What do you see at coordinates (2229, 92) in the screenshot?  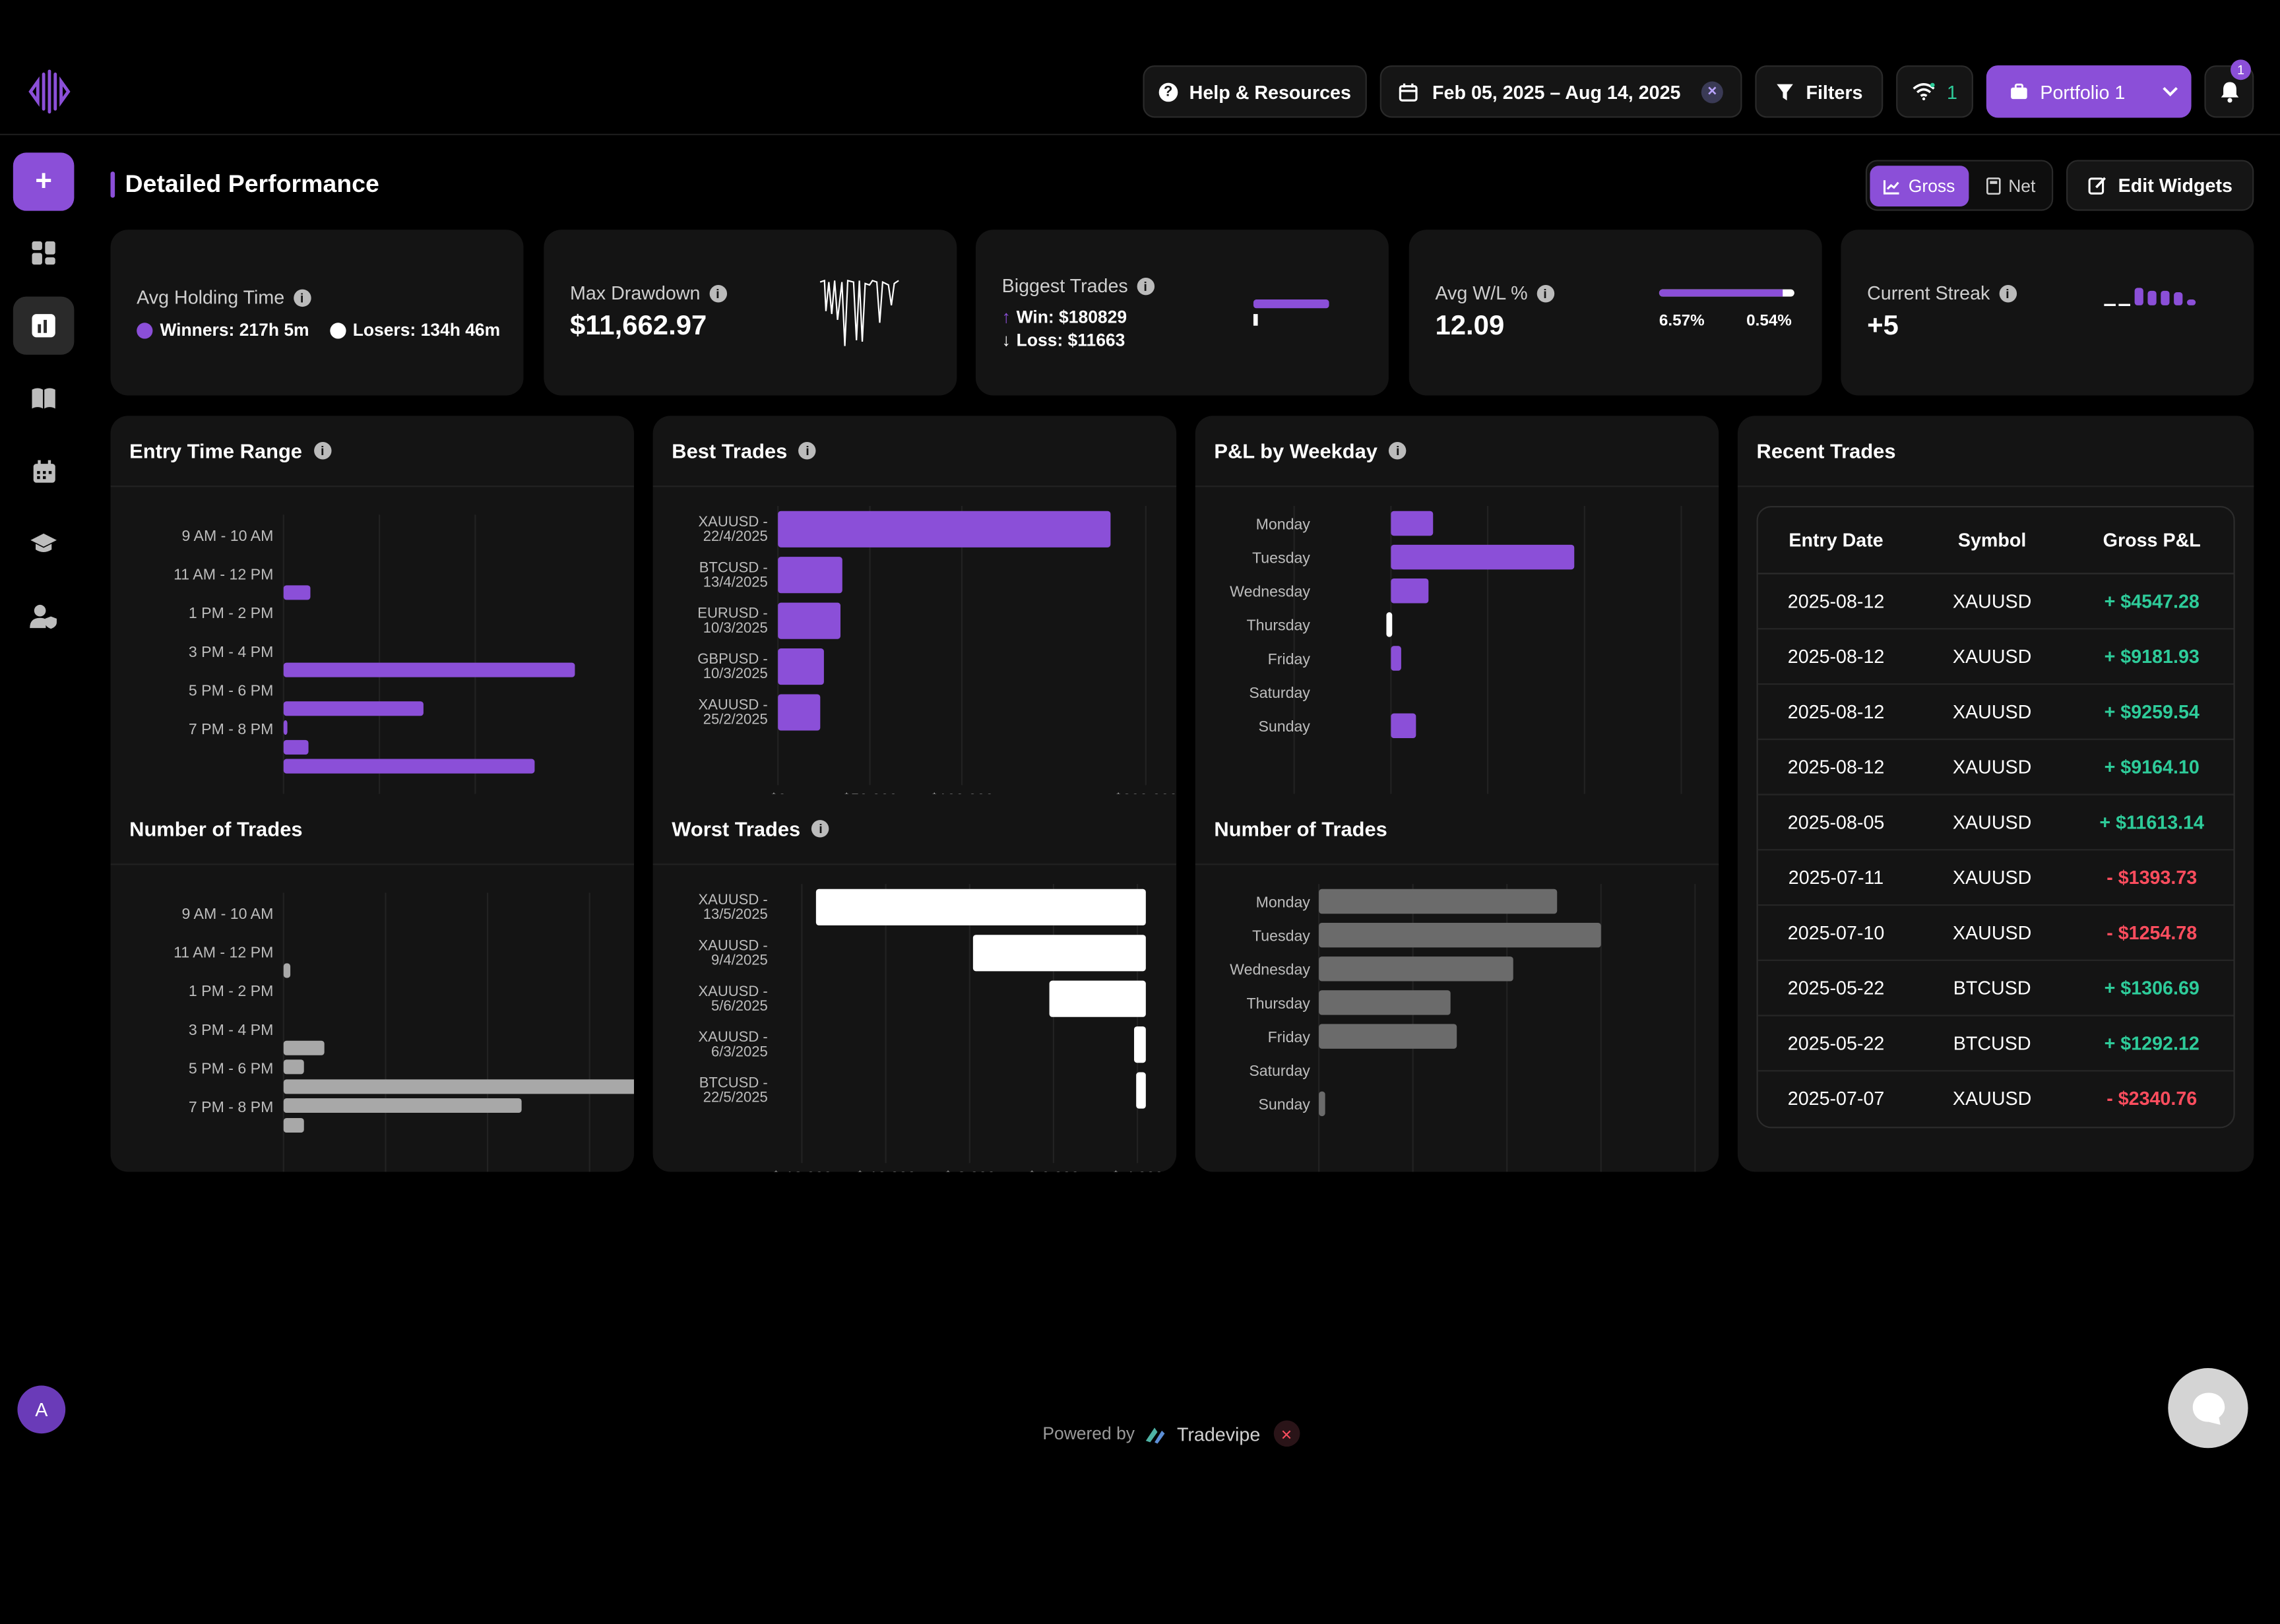 I see `bell-icon` at bounding box center [2229, 92].